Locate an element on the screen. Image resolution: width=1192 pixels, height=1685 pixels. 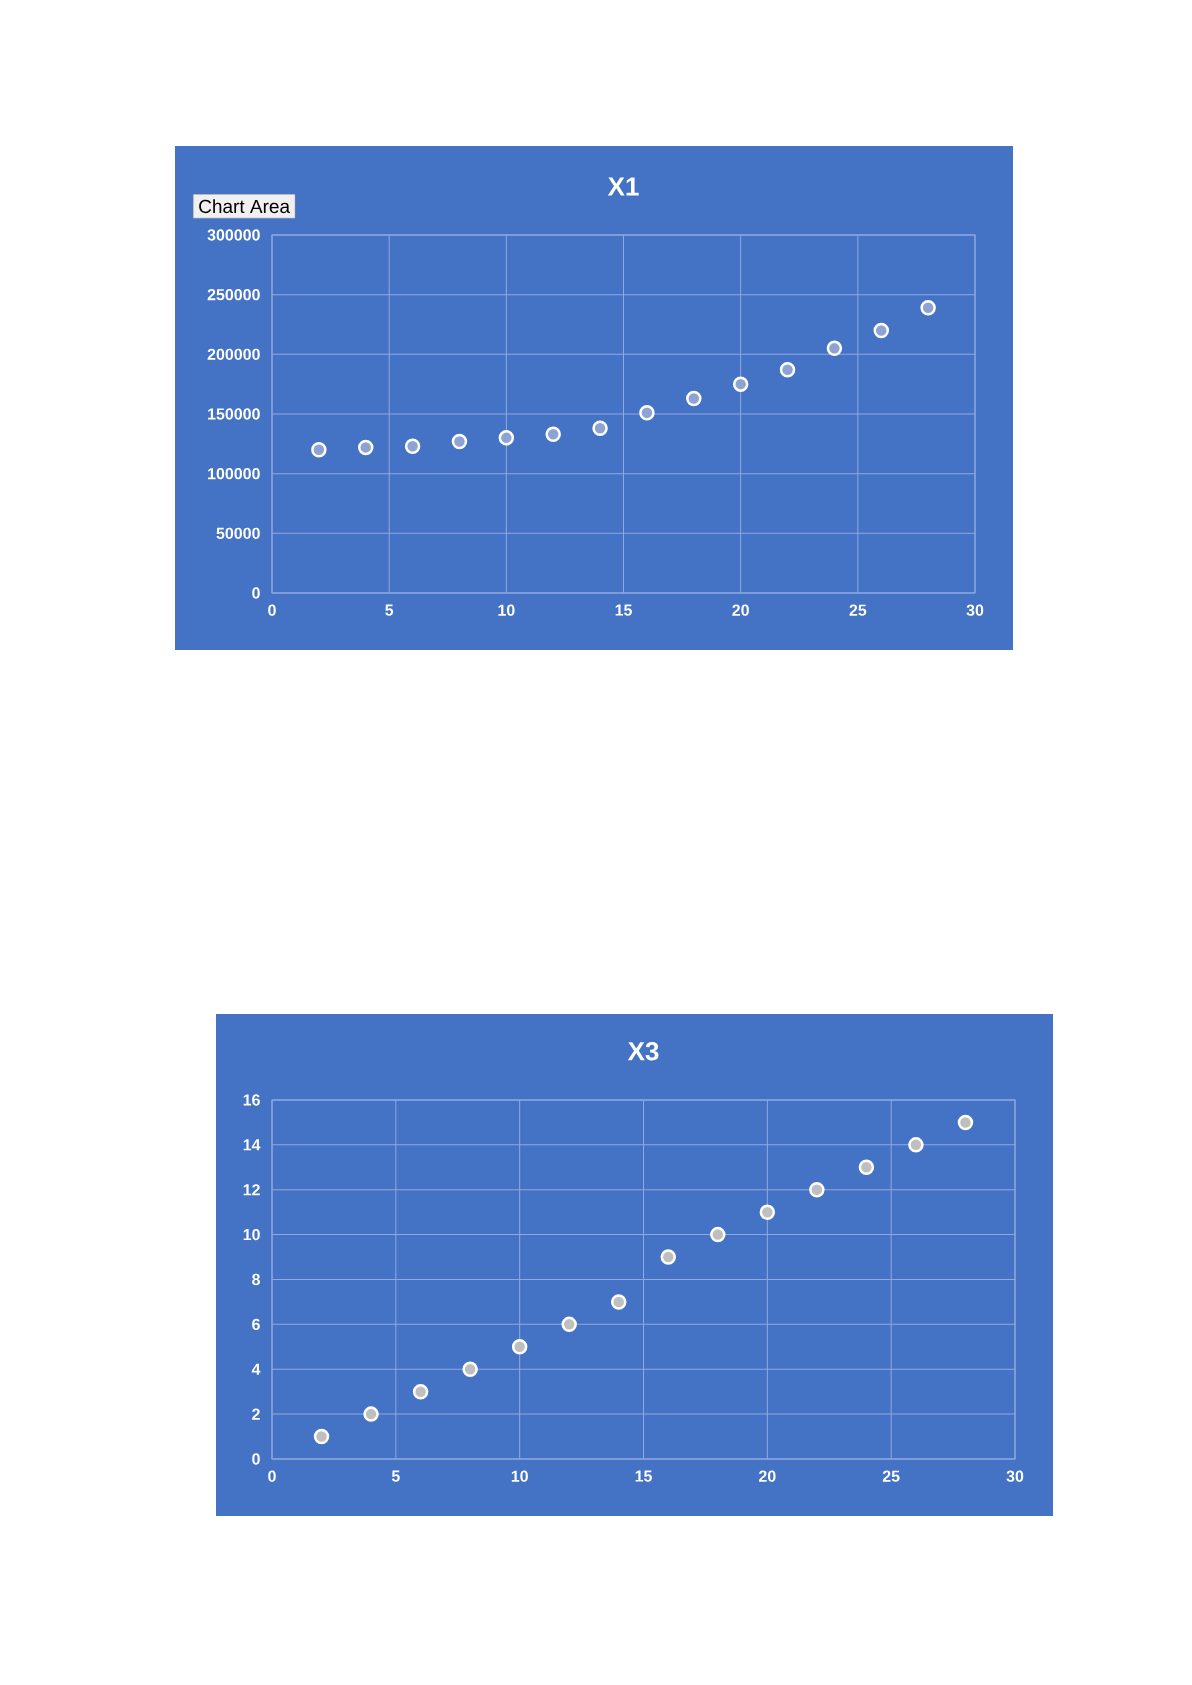
y-tick-label: 14 is located at coordinates (252, 1145).